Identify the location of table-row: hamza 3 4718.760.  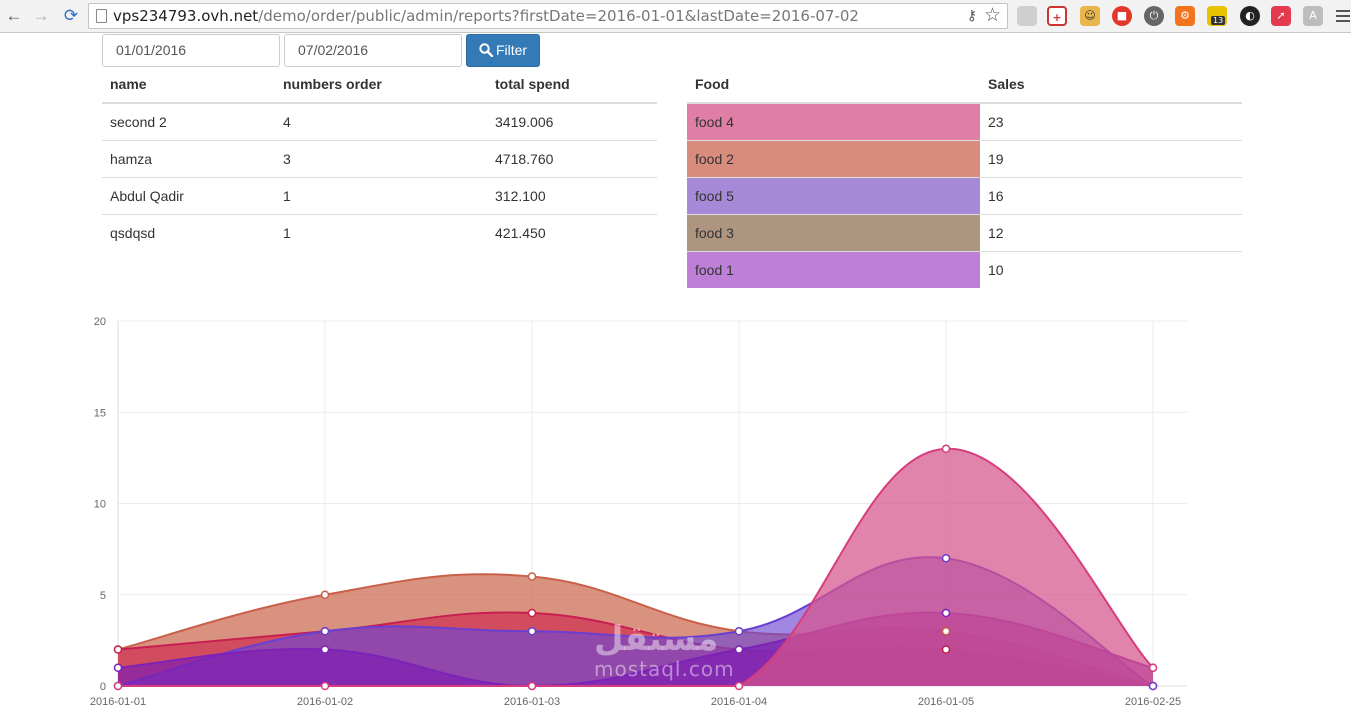
(379, 158).